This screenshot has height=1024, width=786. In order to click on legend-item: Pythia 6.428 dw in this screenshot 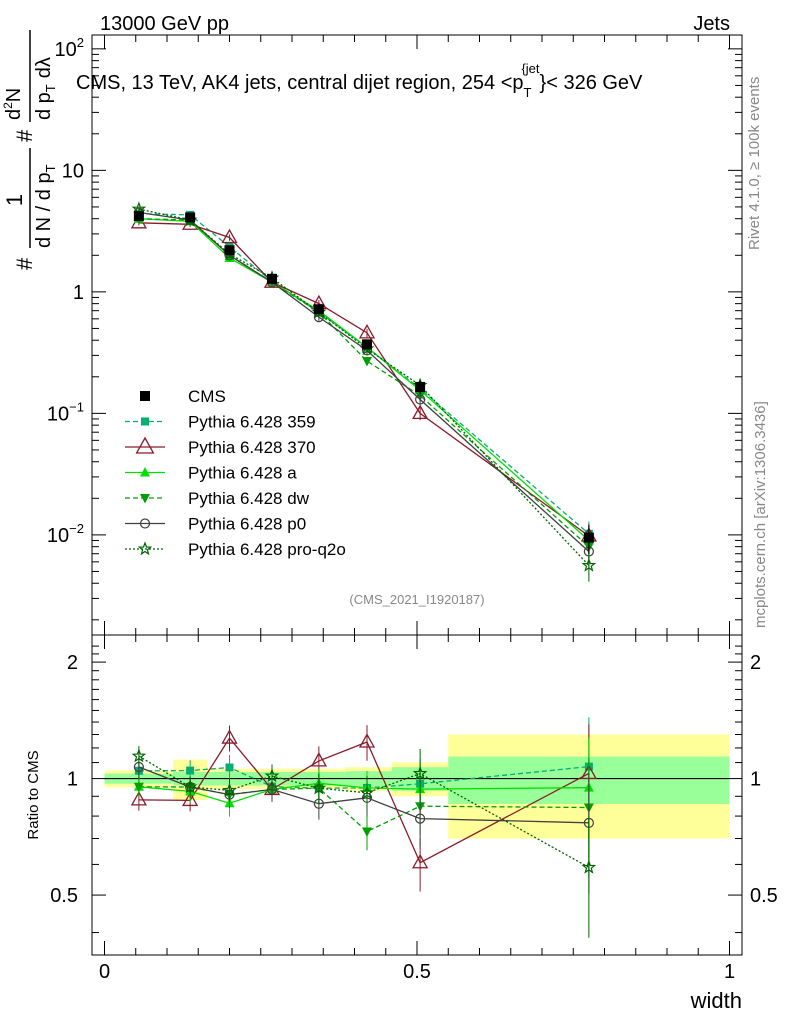, I will do `click(217, 498)`.